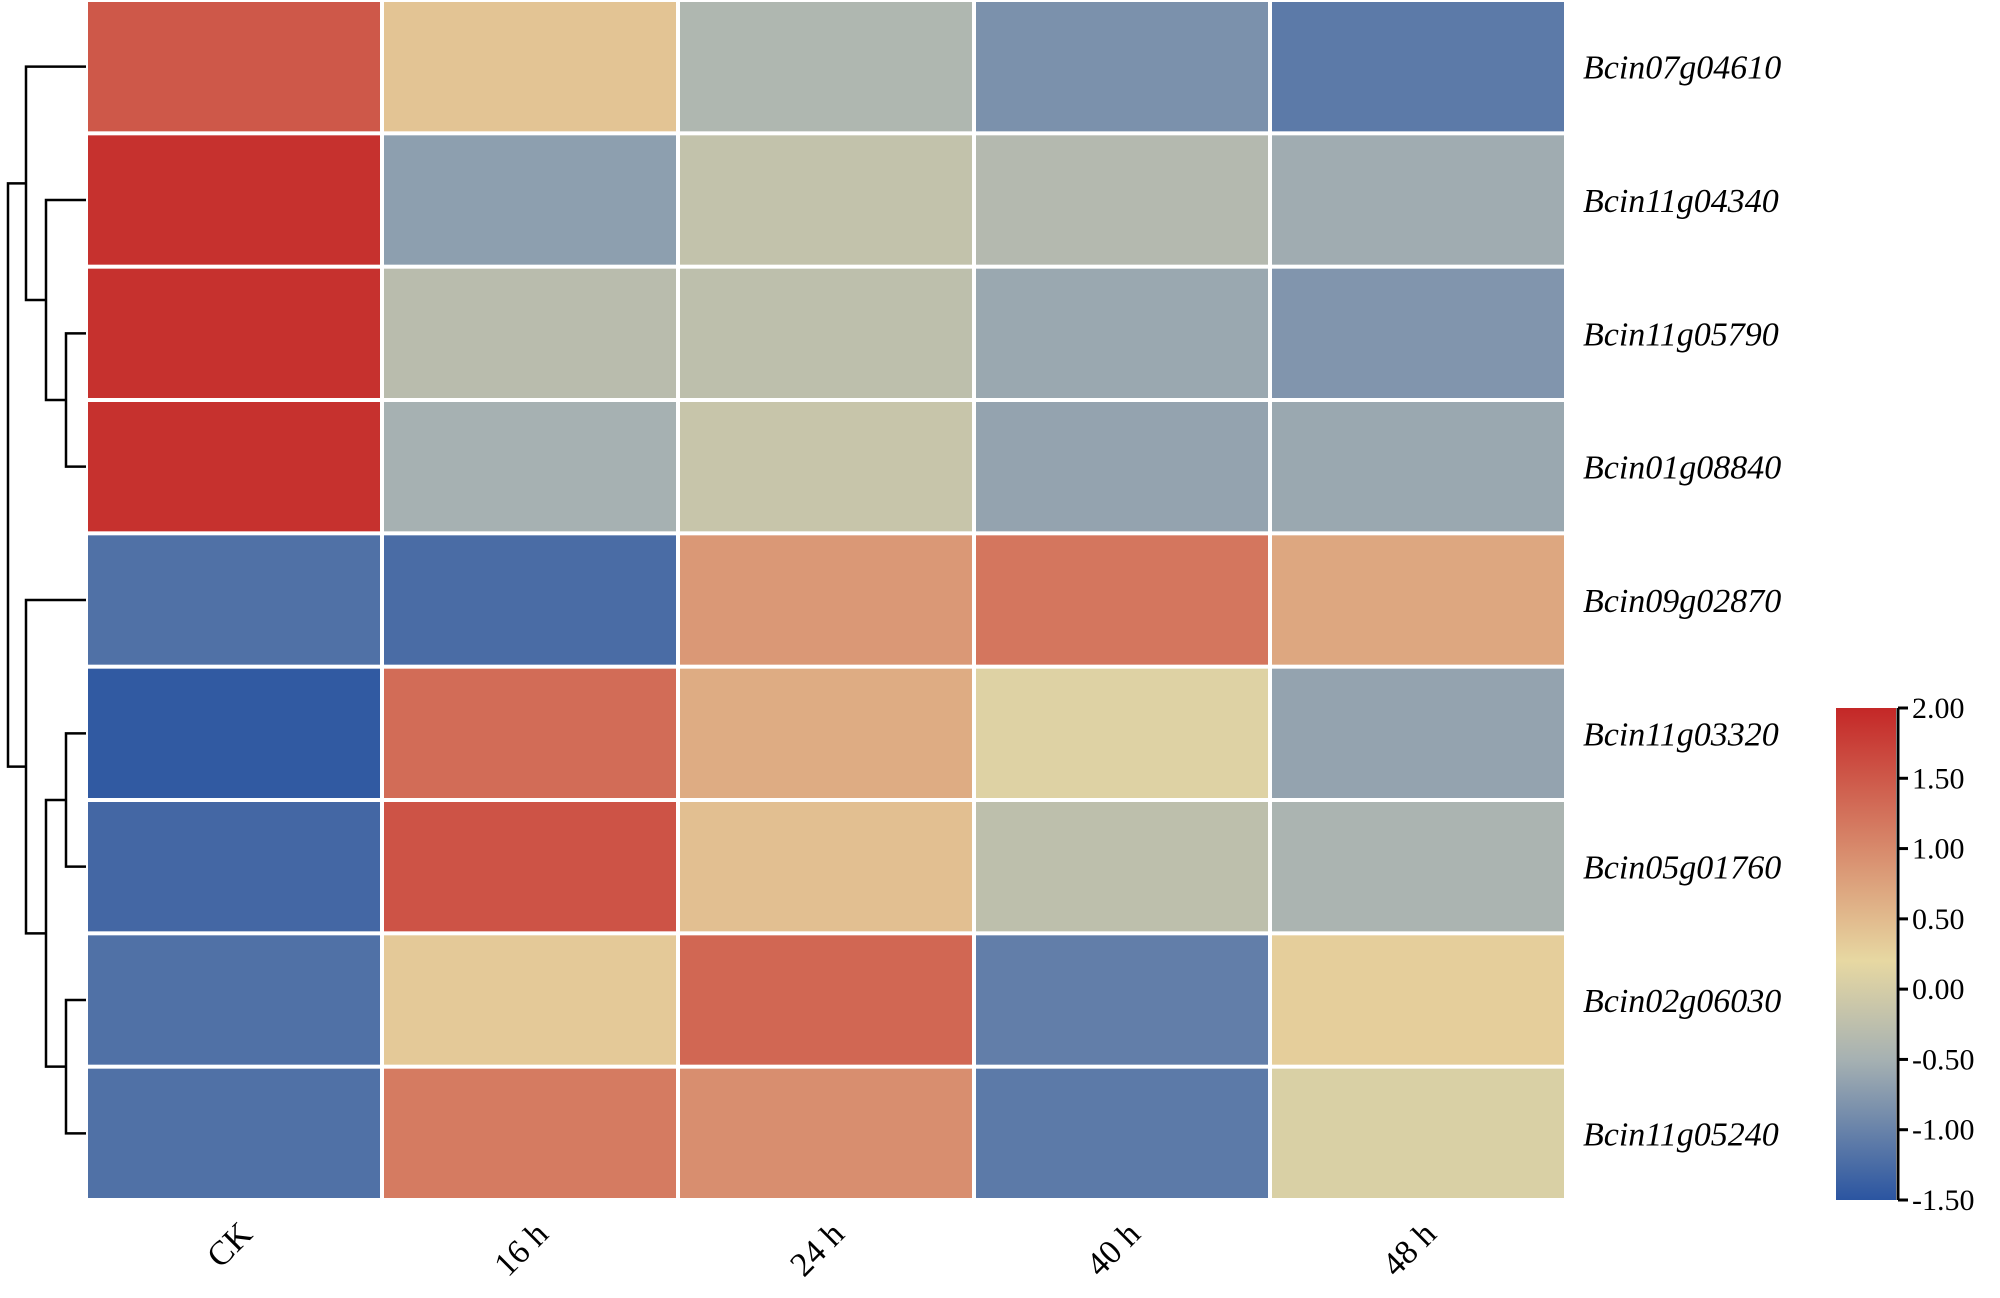  What do you see at coordinates (1938, 708) in the screenshot?
I see `colorbar-tick-label: 2.00` at bounding box center [1938, 708].